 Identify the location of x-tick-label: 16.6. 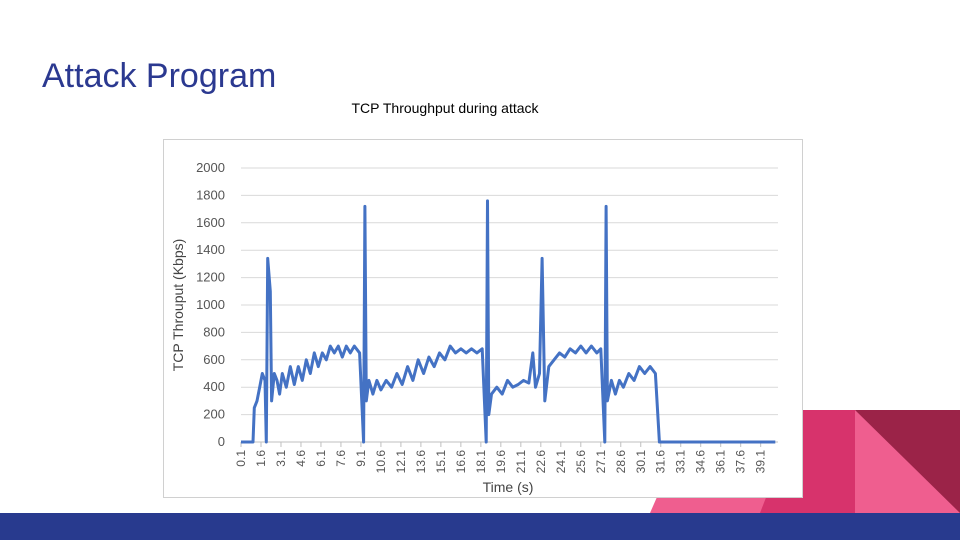
(461, 462).